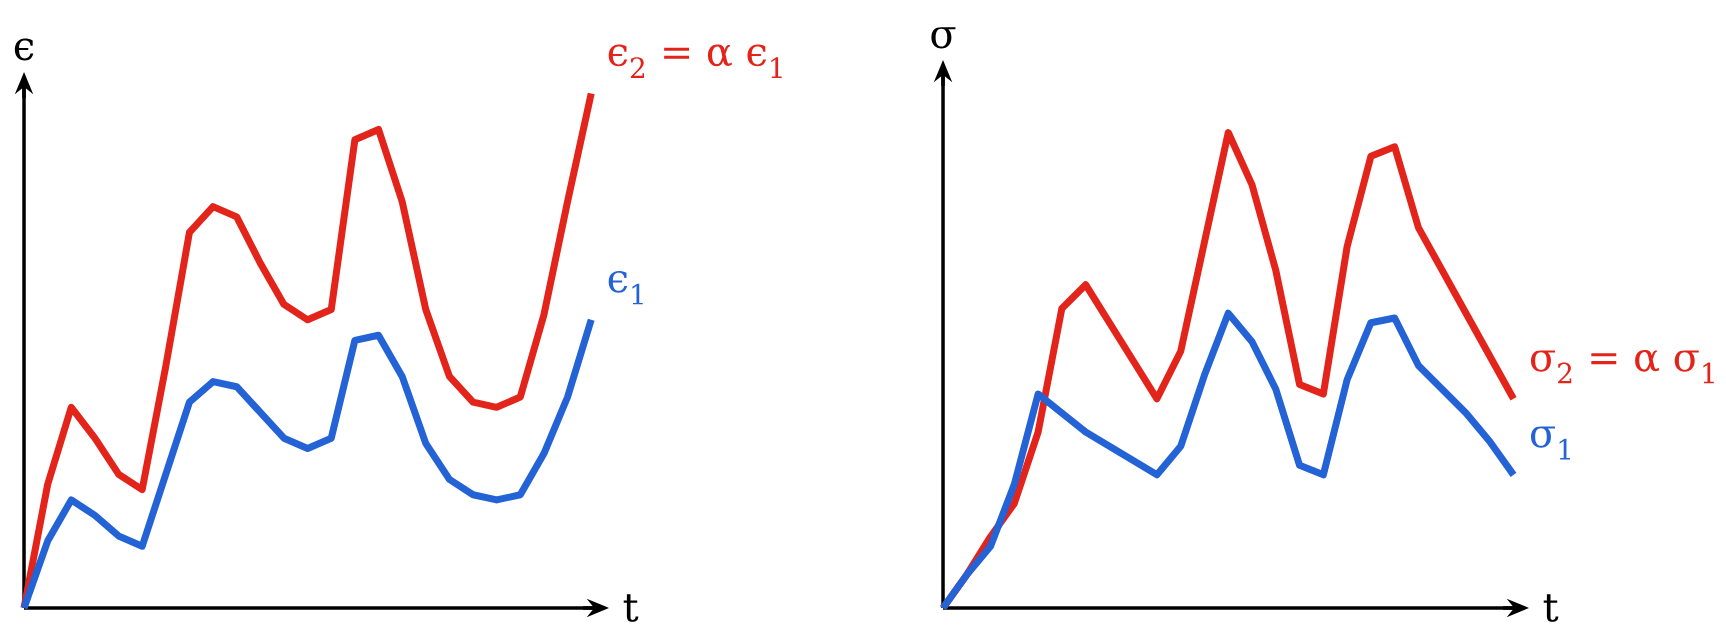  What do you see at coordinates (943, 38) in the screenshot?
I see `y-axis-title: σ` at bounding box center [943, 38].